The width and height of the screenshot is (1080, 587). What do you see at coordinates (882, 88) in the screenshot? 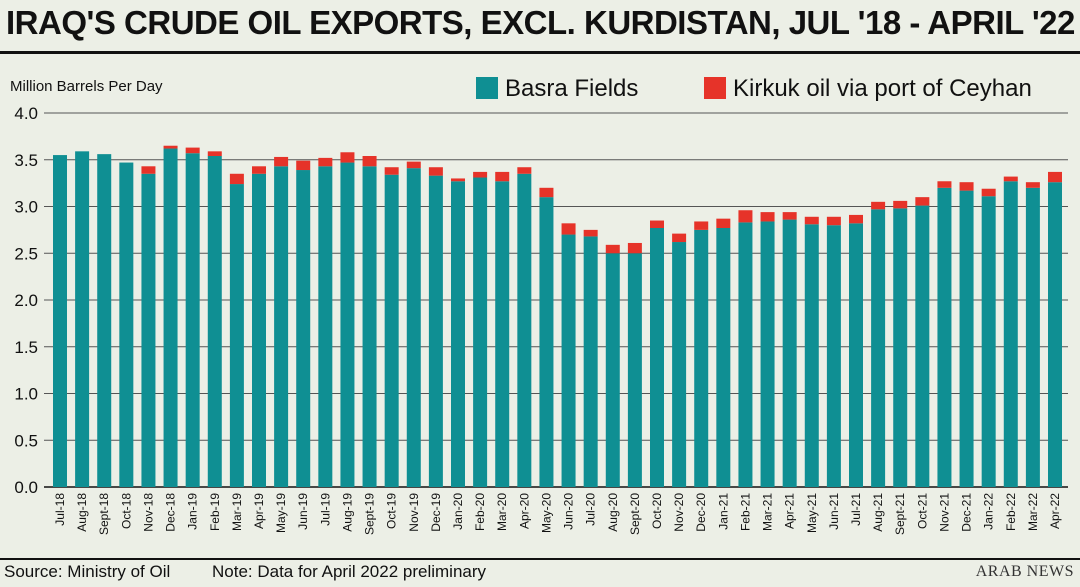
I see `legend-label-kirkuk: Kirkuk oil via port of Ceyhan` at bounding box center [882, 88].